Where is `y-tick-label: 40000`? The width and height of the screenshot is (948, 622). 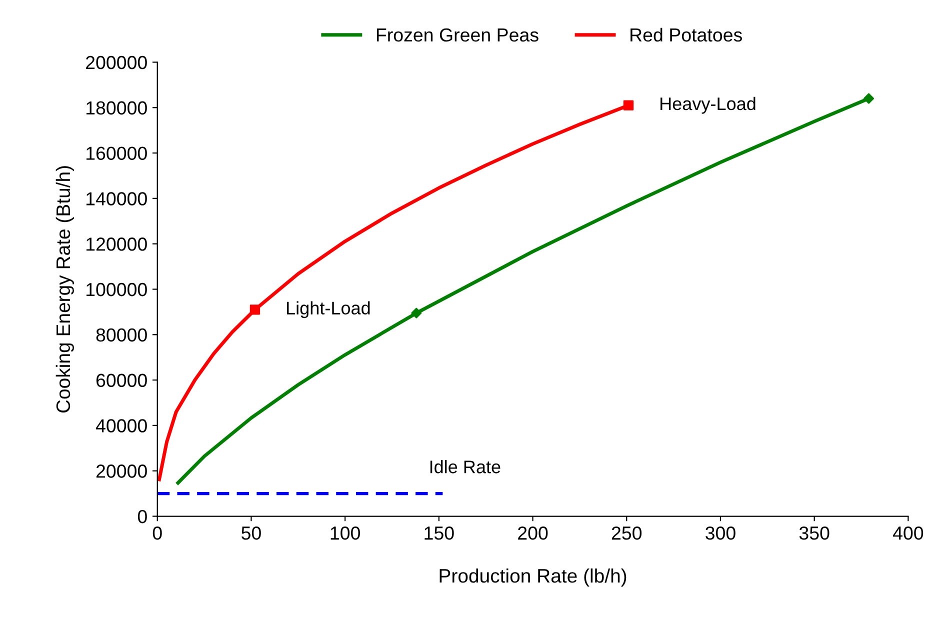 y-tick-label: 40000 is located at coordinates (121, 425).